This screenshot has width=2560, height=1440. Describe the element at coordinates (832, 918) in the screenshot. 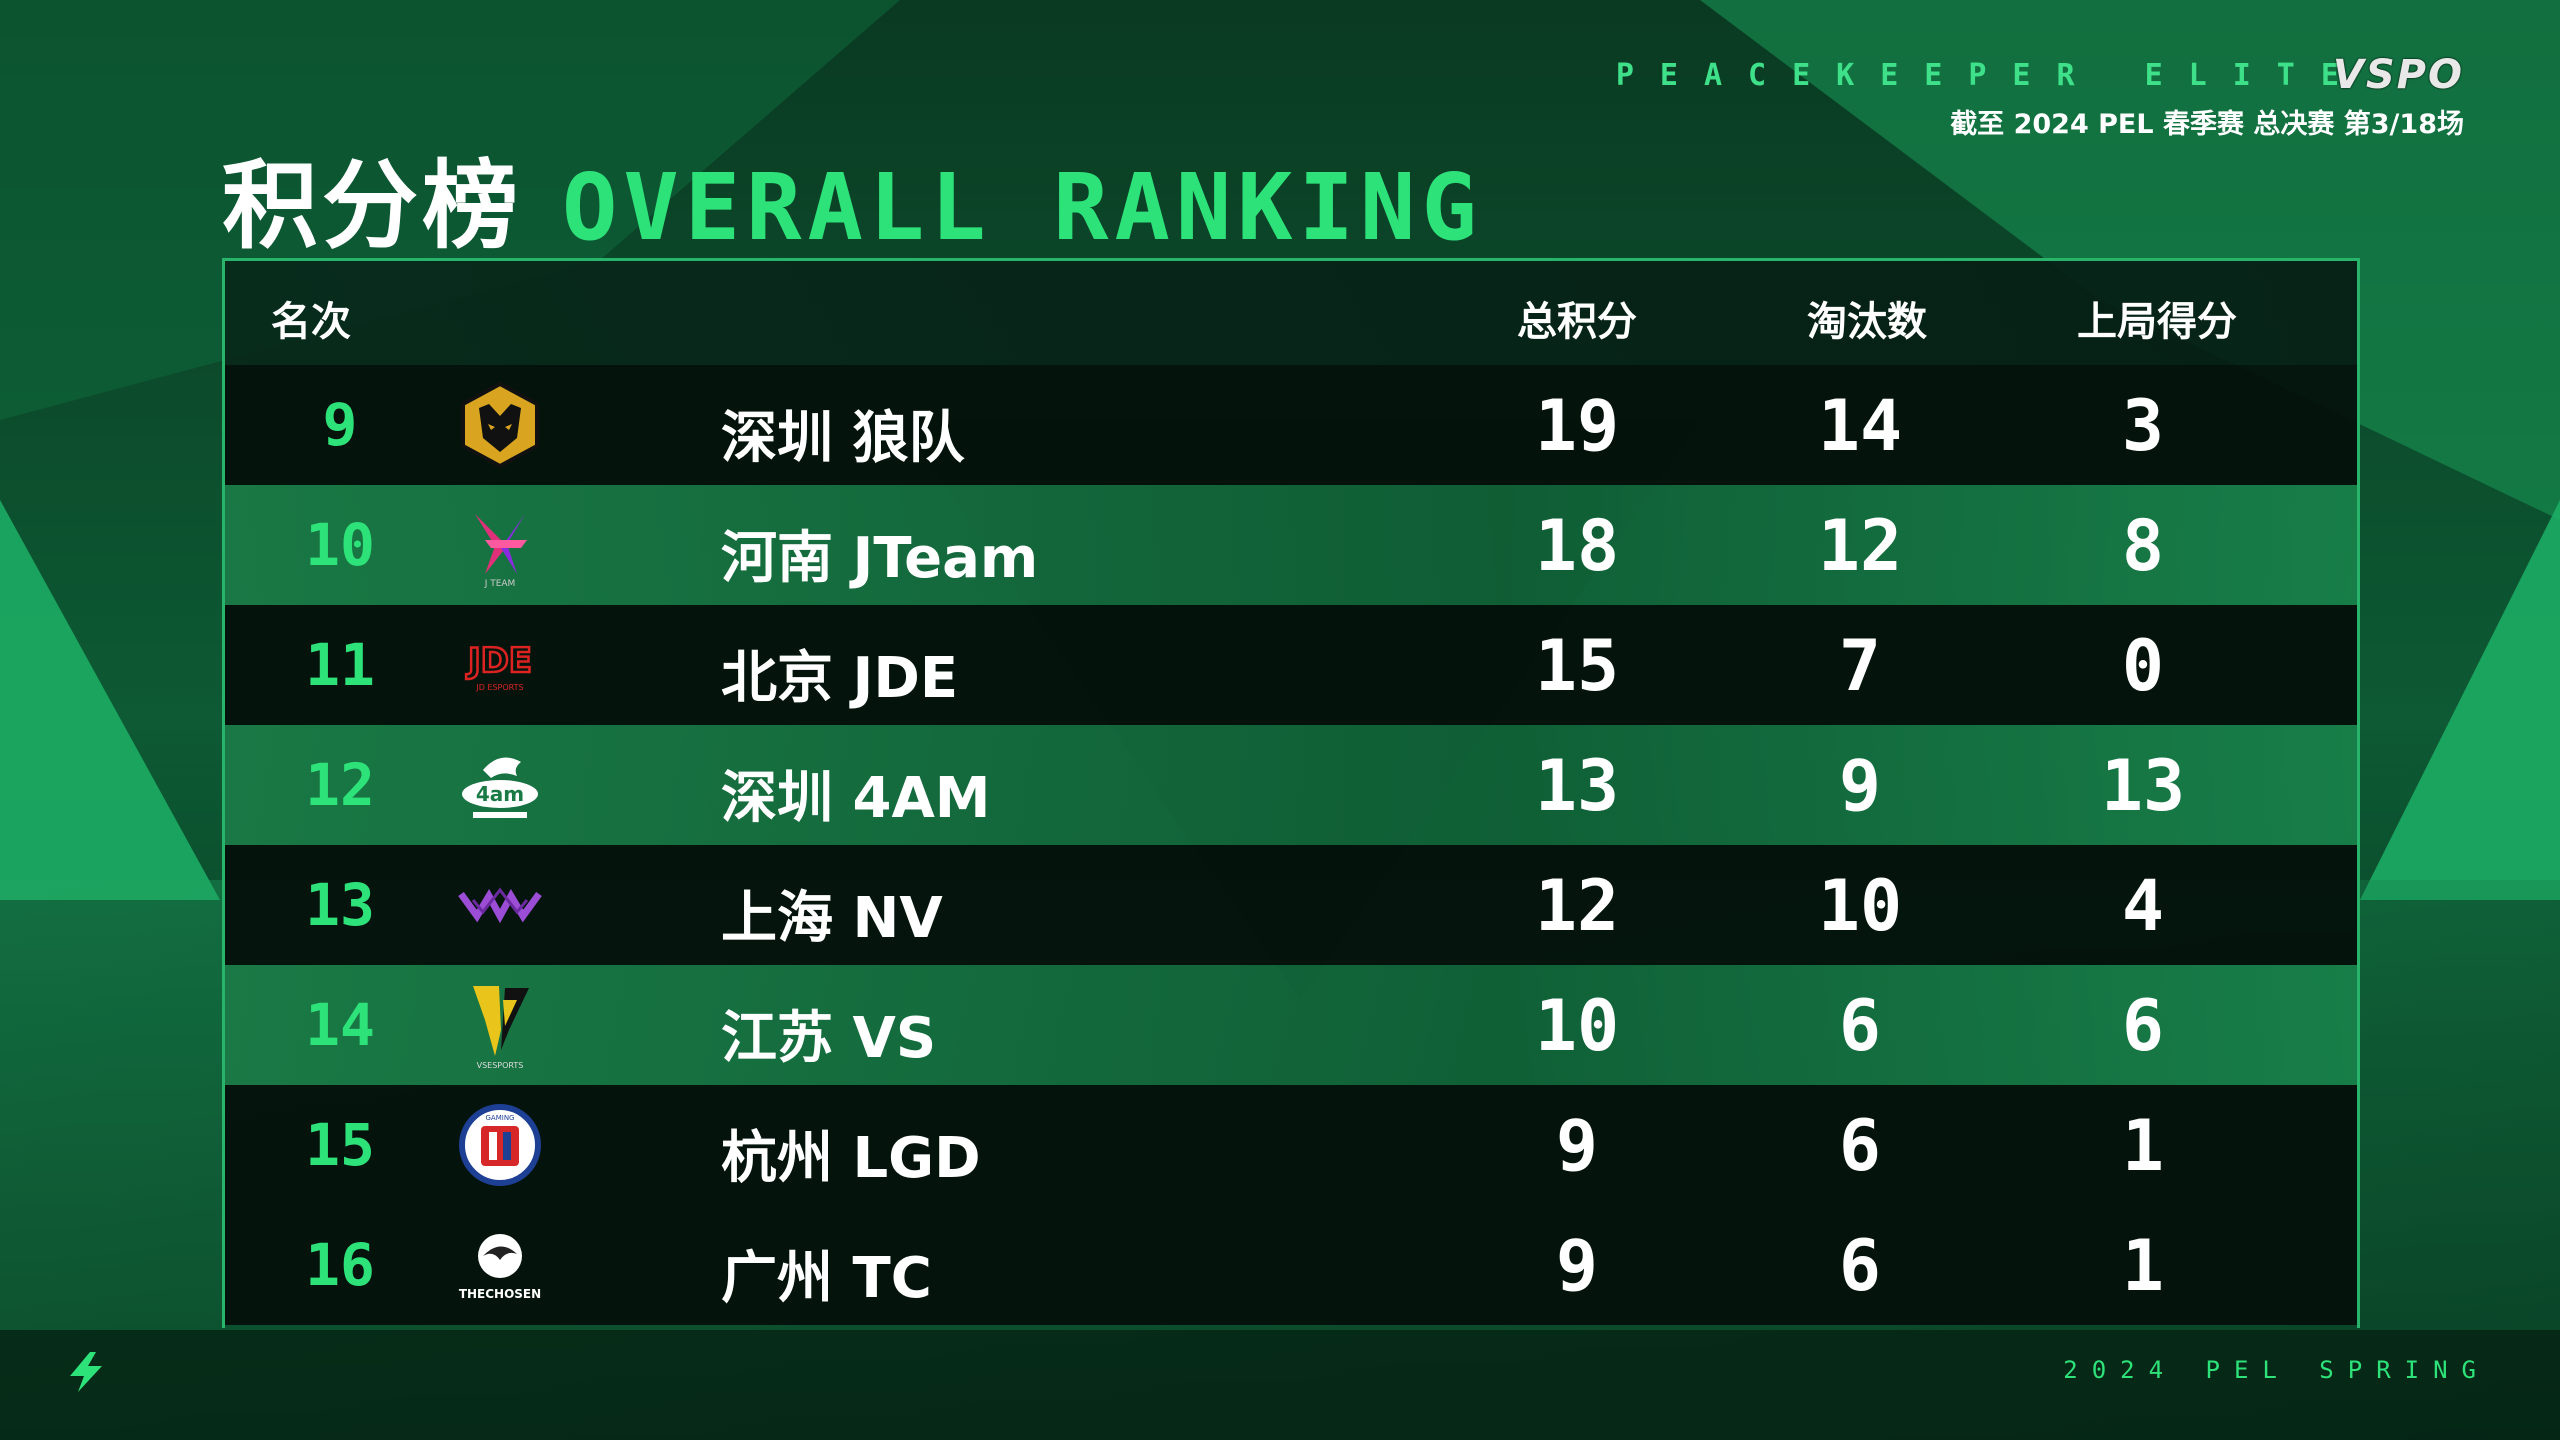

I see `team-name: 上海 NV` at that location.